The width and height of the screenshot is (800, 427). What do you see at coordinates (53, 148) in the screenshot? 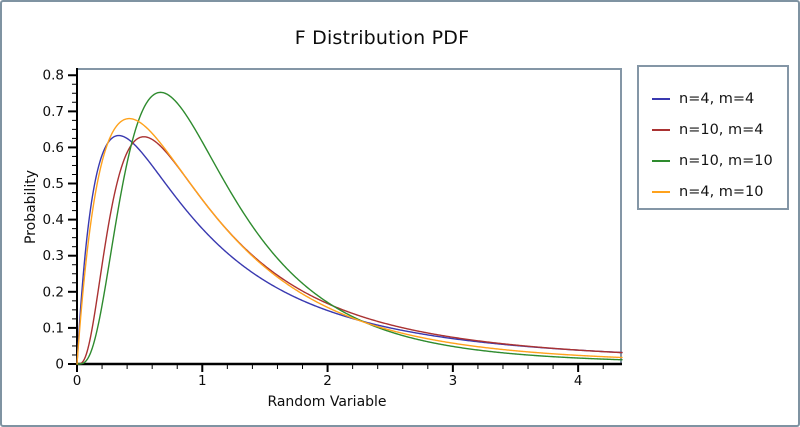
I see `y-tick-label: 0.6` at bounding box center [53, 148].